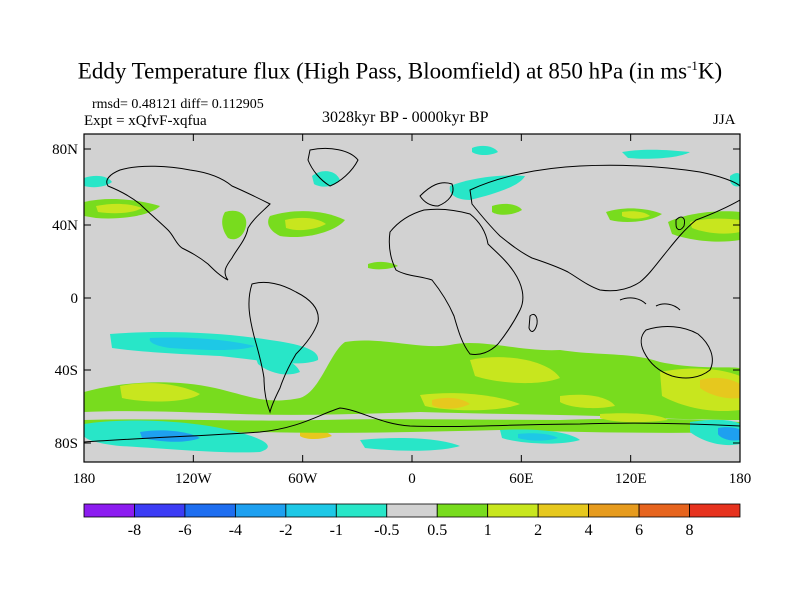 The width and height of the screenshot is (800, 600). I want to click on colorbar-label: -6, so click(184, 530).